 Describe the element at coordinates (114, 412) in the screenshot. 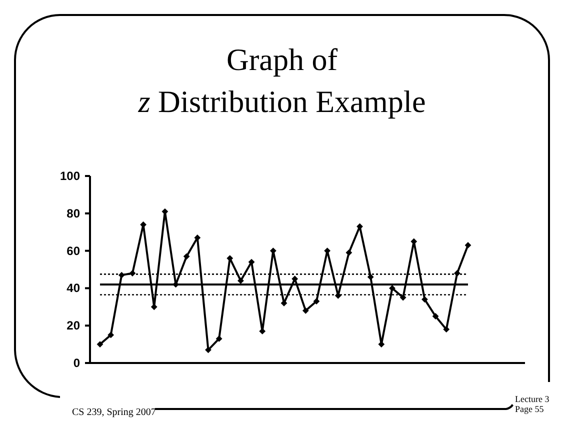

I see `text: CS 239, Spring 2007` at that location.